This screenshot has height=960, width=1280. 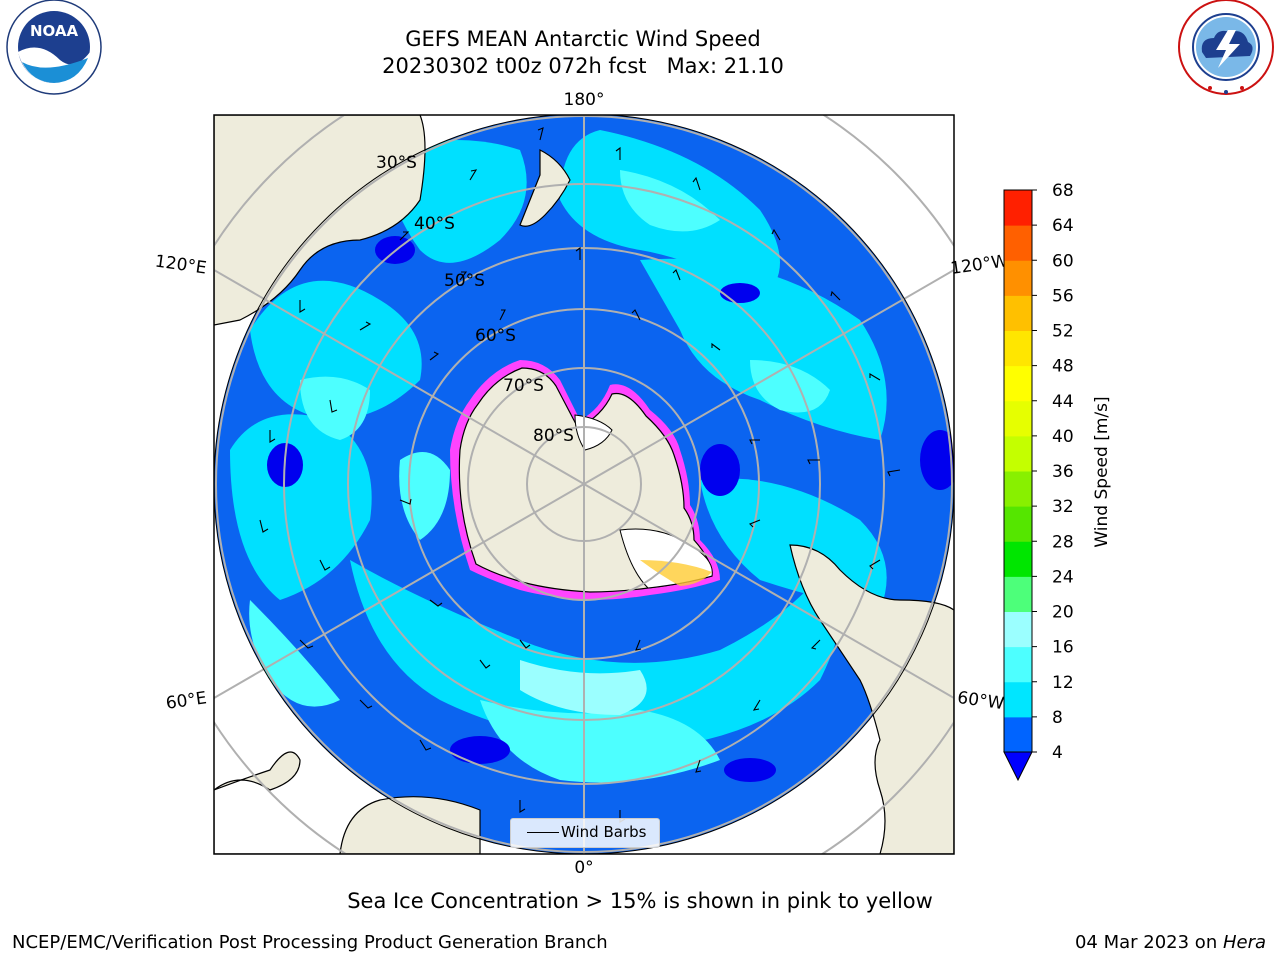 I want to click on colorbar-under-arrow, so click(x=1018, y=766).